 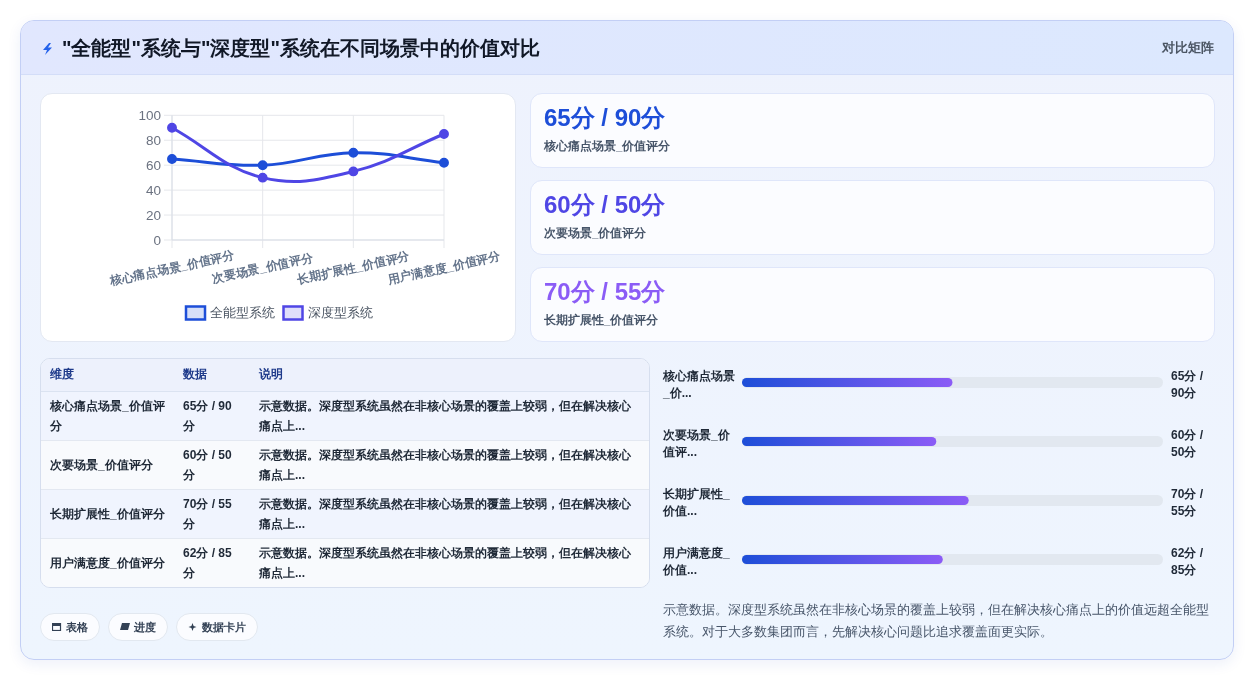 What do you see at coordinates (153, 215) in the screenshot?
I see `y-tick-label: 20` at bounding box center [153, 215].